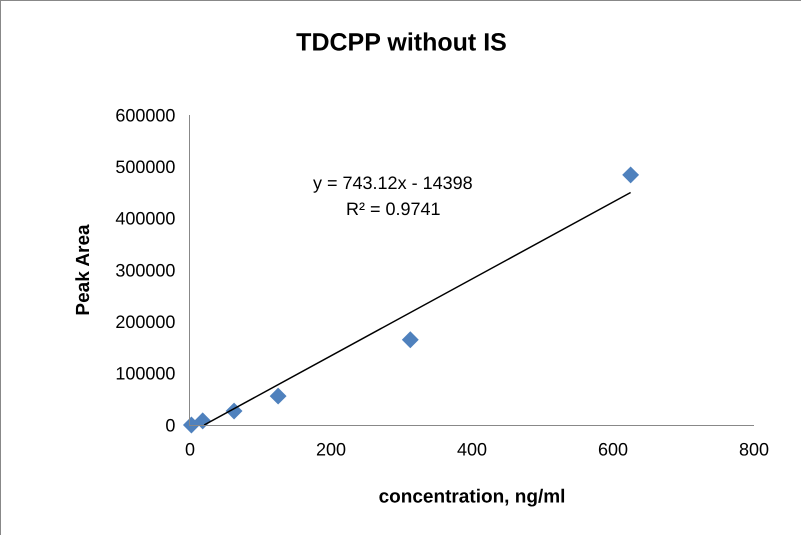 This screenshot has width=801, height=535. I want to click on y-axis-title: Peak Area, so click(83, 270).